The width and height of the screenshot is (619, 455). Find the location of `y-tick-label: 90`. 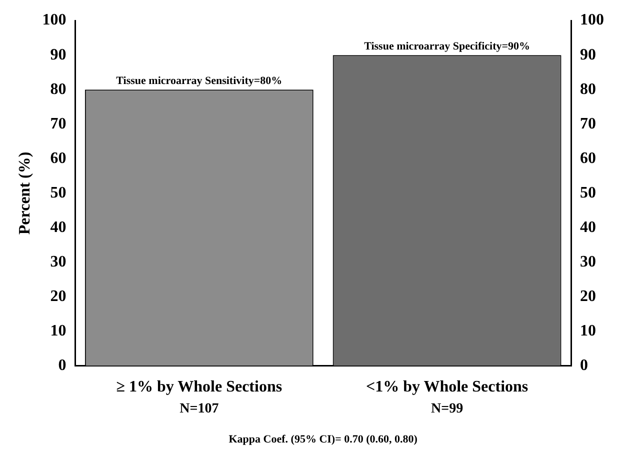

y-tick-label: 90 is located at coordinates (58, 55).